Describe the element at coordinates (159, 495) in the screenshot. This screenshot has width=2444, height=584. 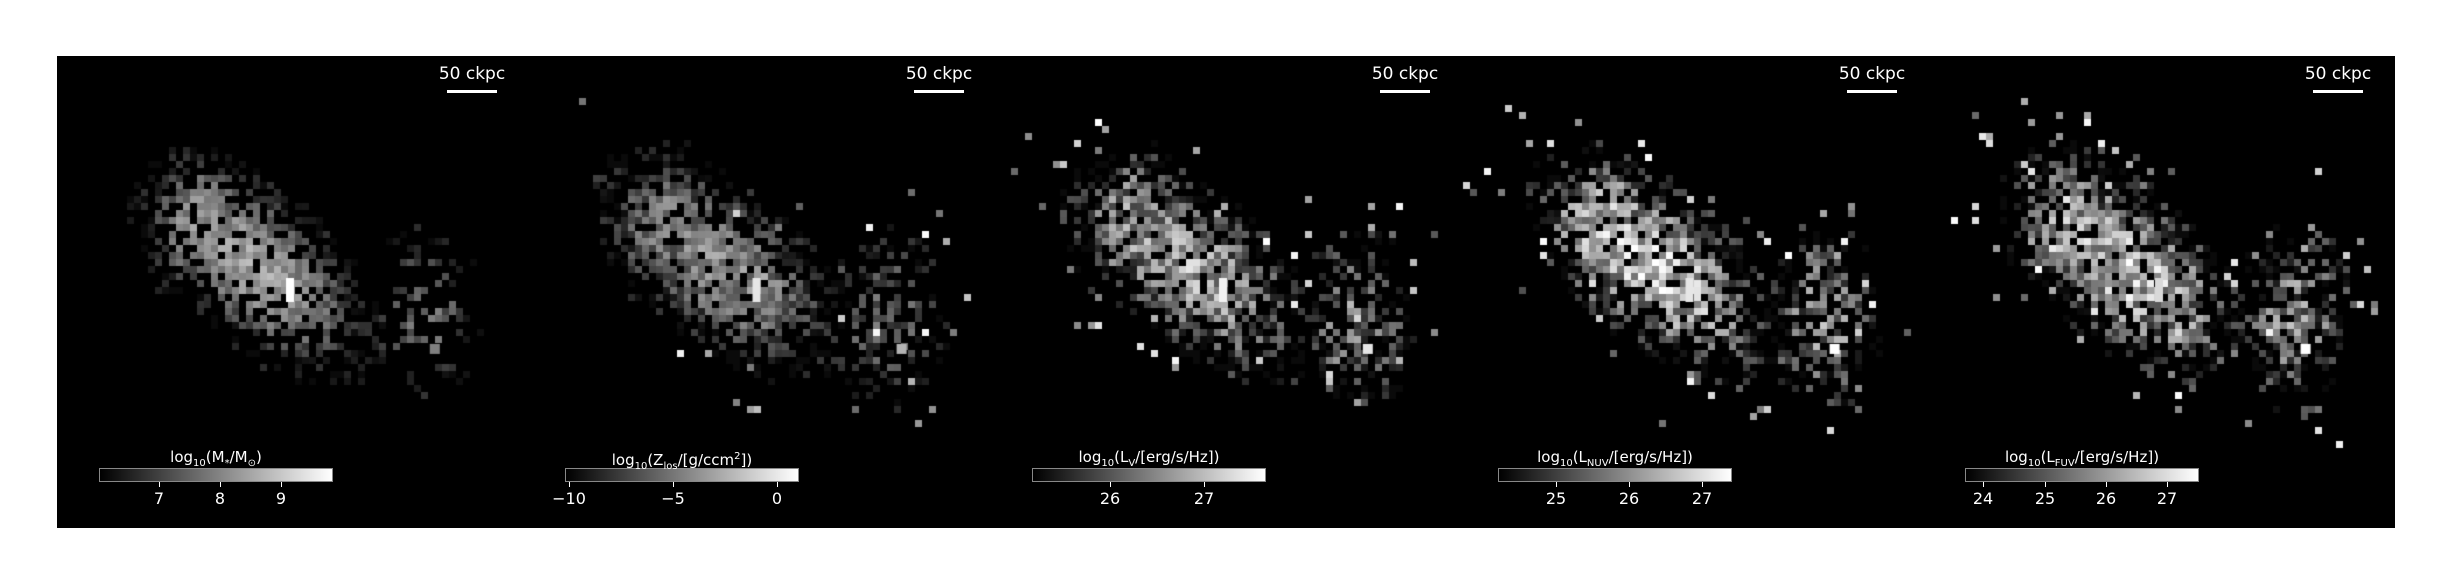
I see `colorbar-tick: 7` at that location.